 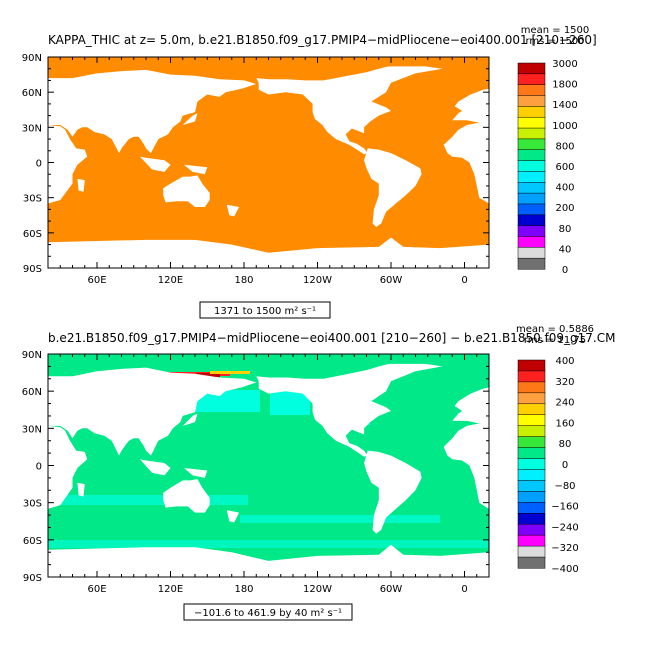 What do you see at coordinates (564, 126) in the screenshot?
I see `colorbar-label: 1000` at bounding box center [564, 126].